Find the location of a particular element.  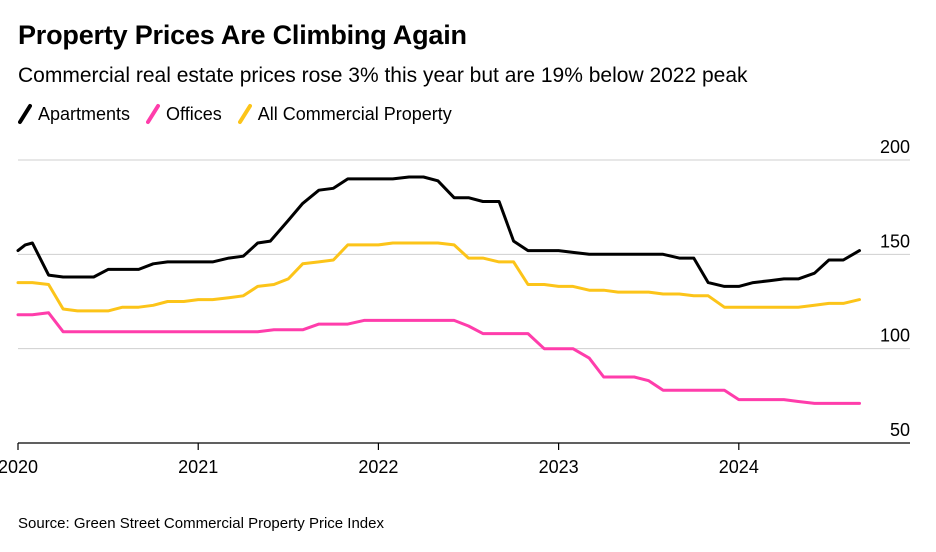

y-tick-label-50: 50 is located at coordinates (900, 430).